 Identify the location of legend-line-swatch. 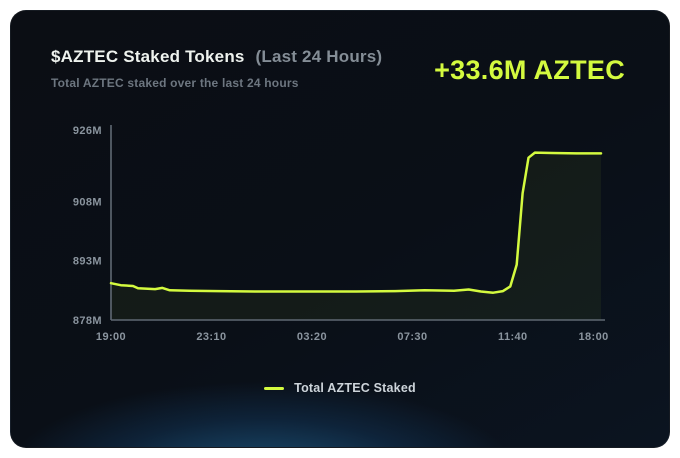
(274, 388).